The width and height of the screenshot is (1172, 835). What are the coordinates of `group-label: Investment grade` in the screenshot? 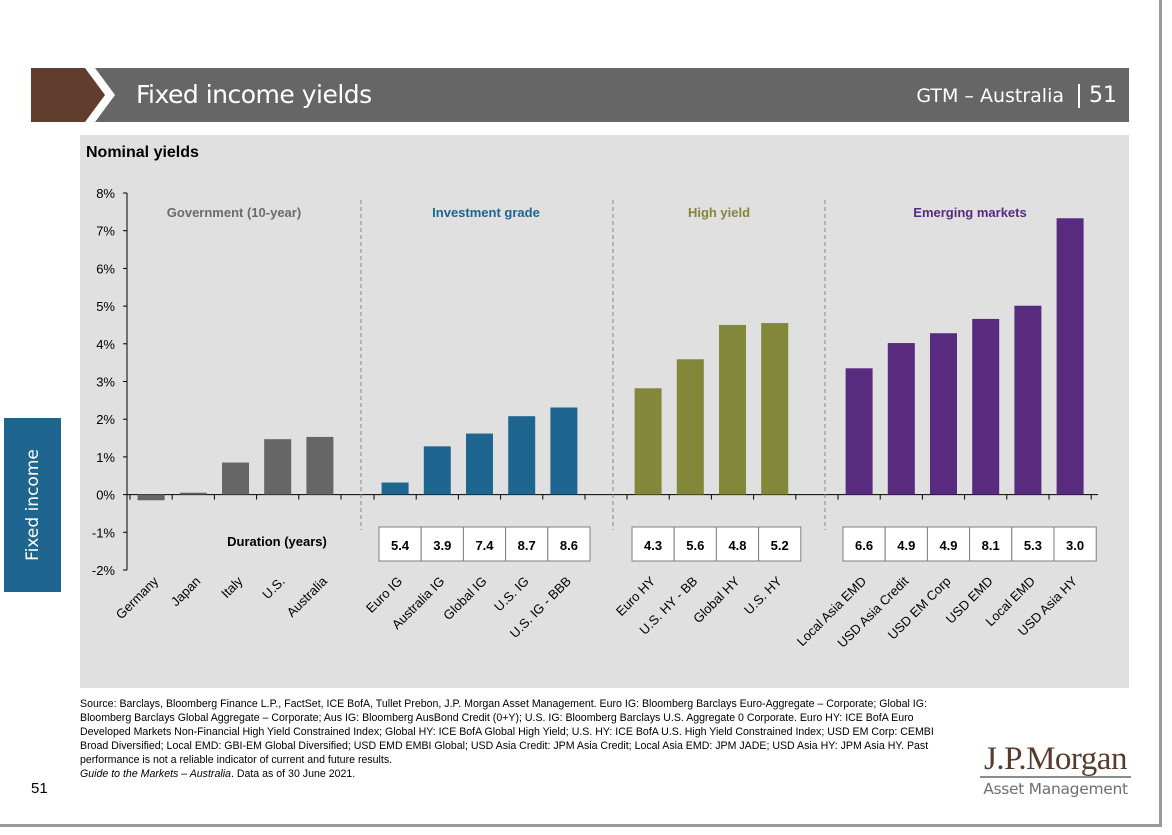 It's located at (486, 212).